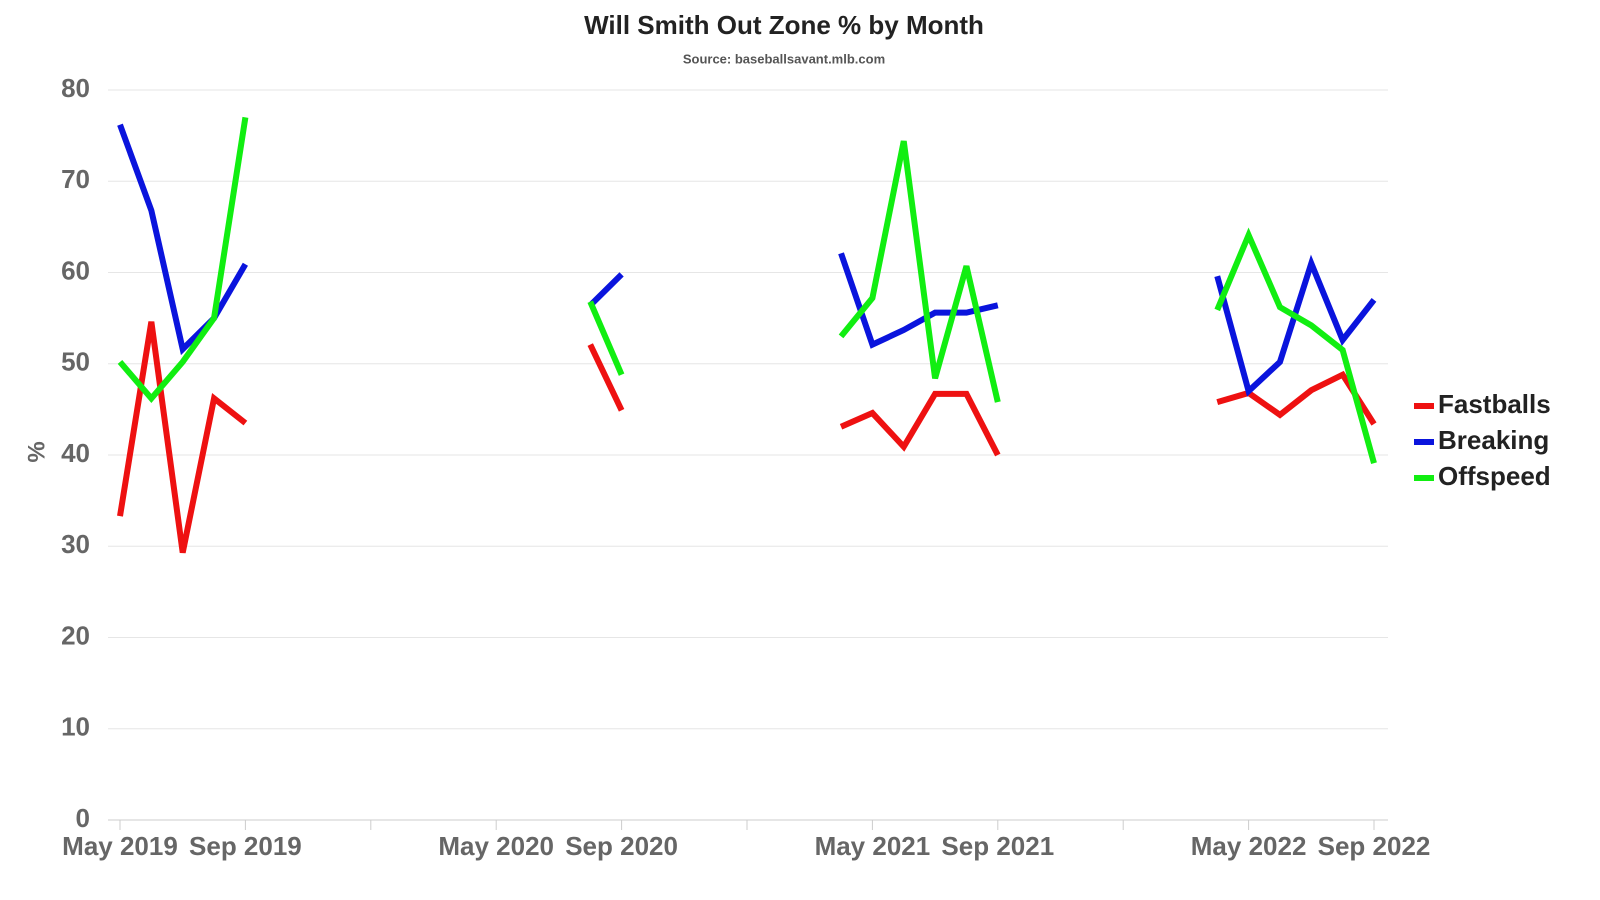  Describe the element at coordinates (36, 451) in the screenshot. I see `y-axis-label: %` at that location.